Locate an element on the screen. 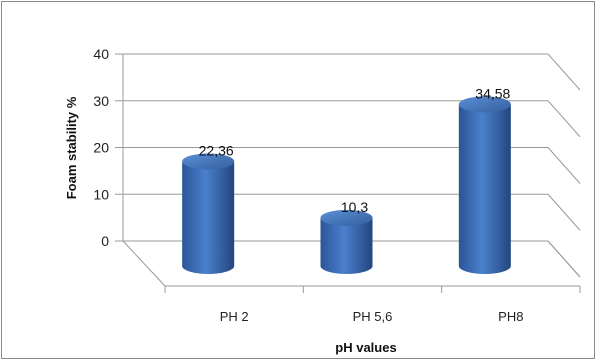  y-tick-label: 20 is located at coordinates (101, 148).